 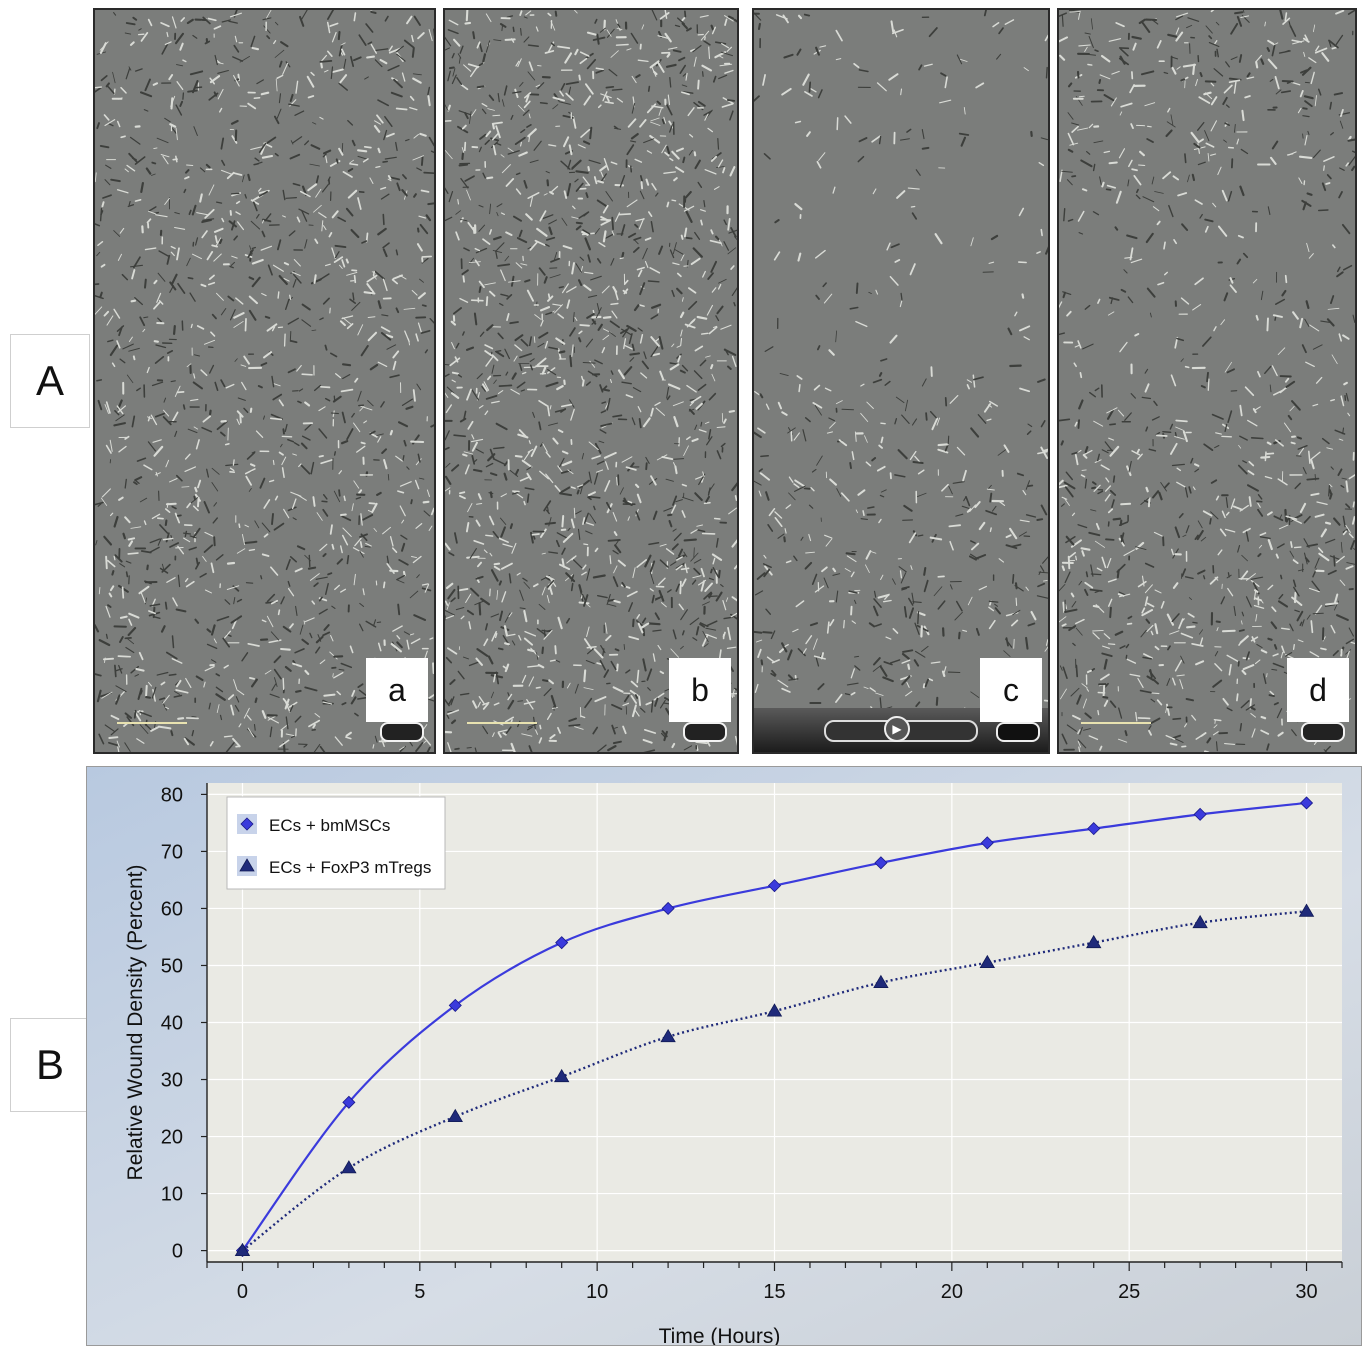 What do you see at coordinates (177, 1252) in the screenshot?
I see `y-tick-label: 0` at bounding box center [177, 1252].